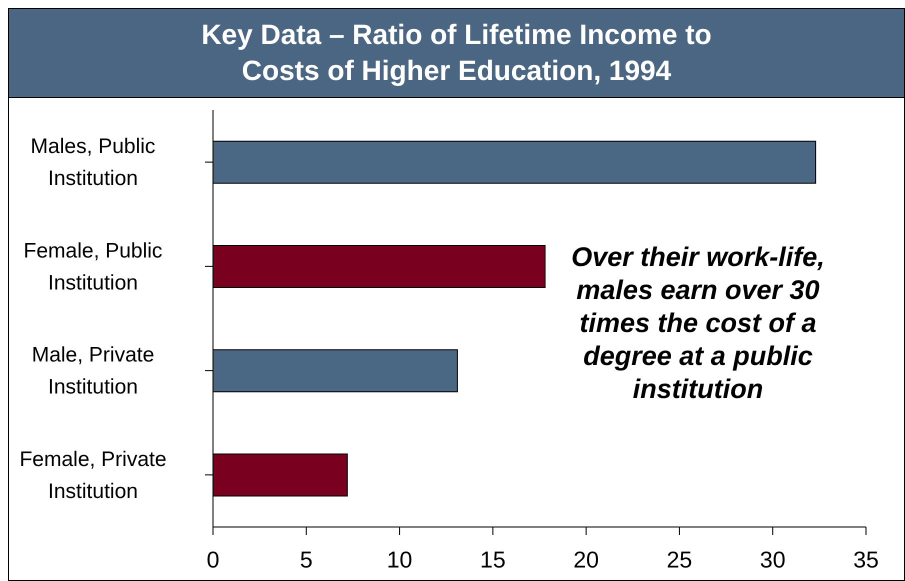 This screenshot has height=581, width=905. Describe the element at coordinates (93, 266) in the screenshot. I see `y-tick-label: Female, Public Institution` at that location.